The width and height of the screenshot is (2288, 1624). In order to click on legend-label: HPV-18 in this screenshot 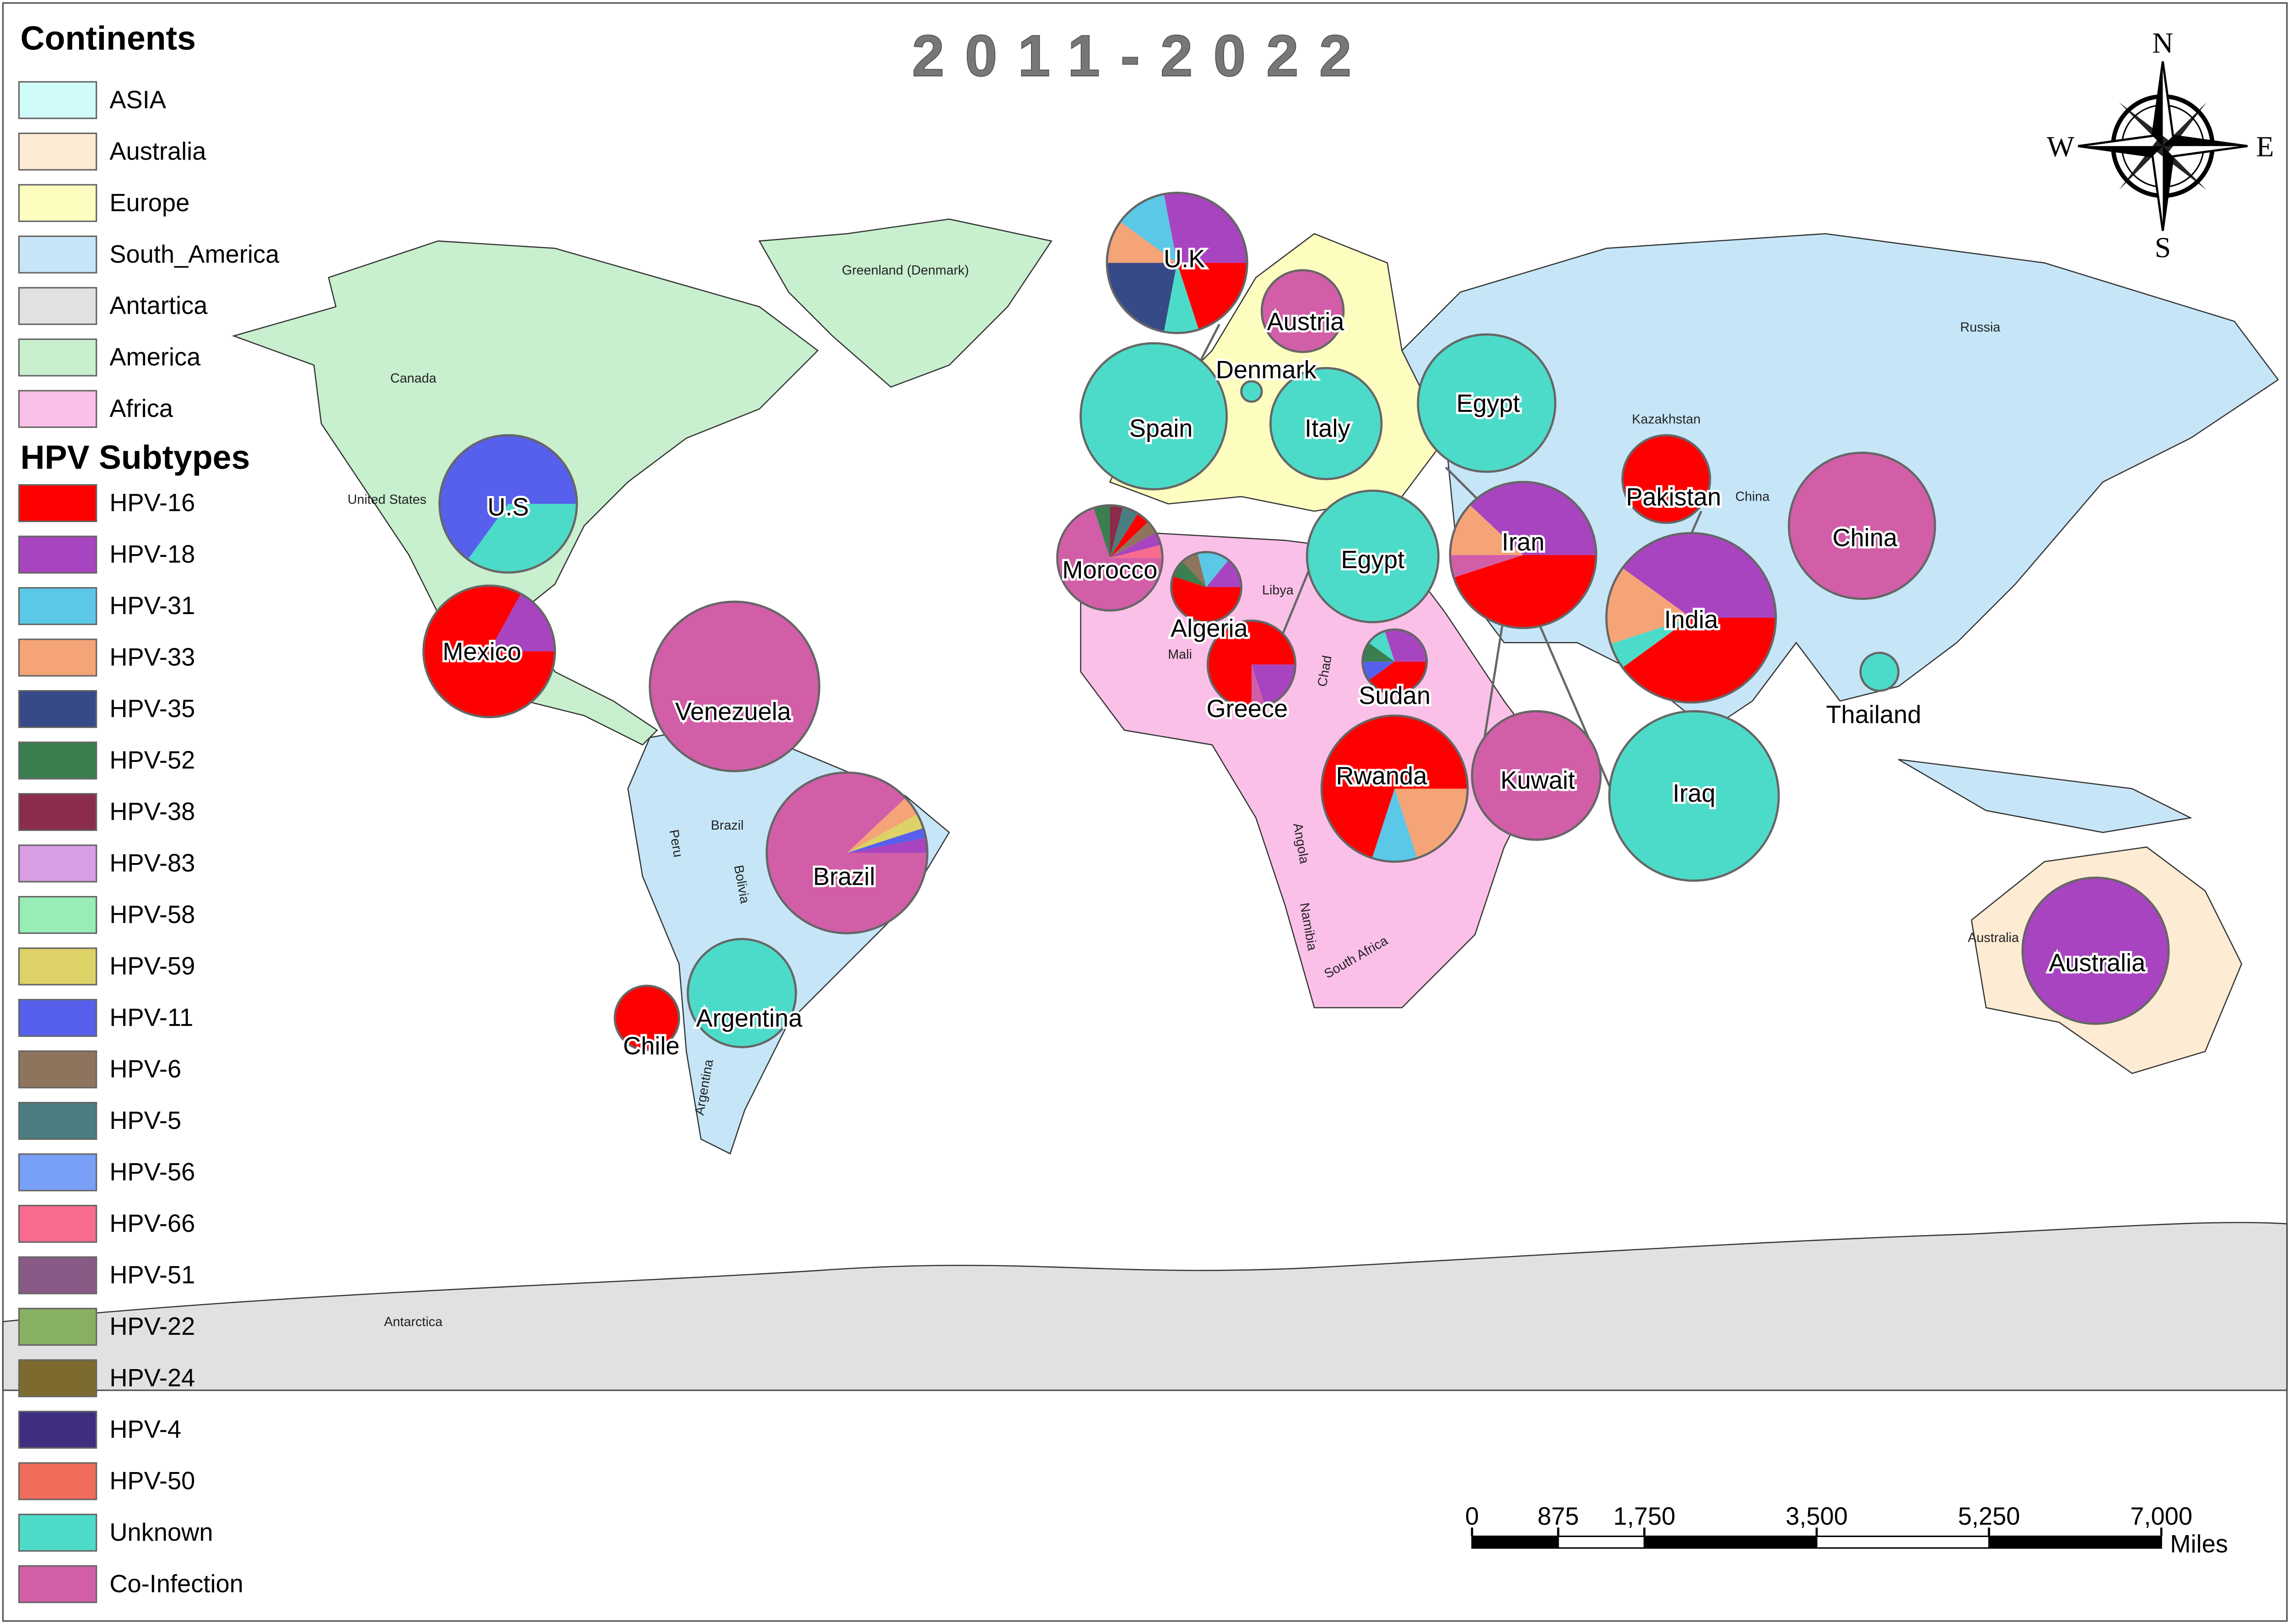, I will do `click(152, 554)`.